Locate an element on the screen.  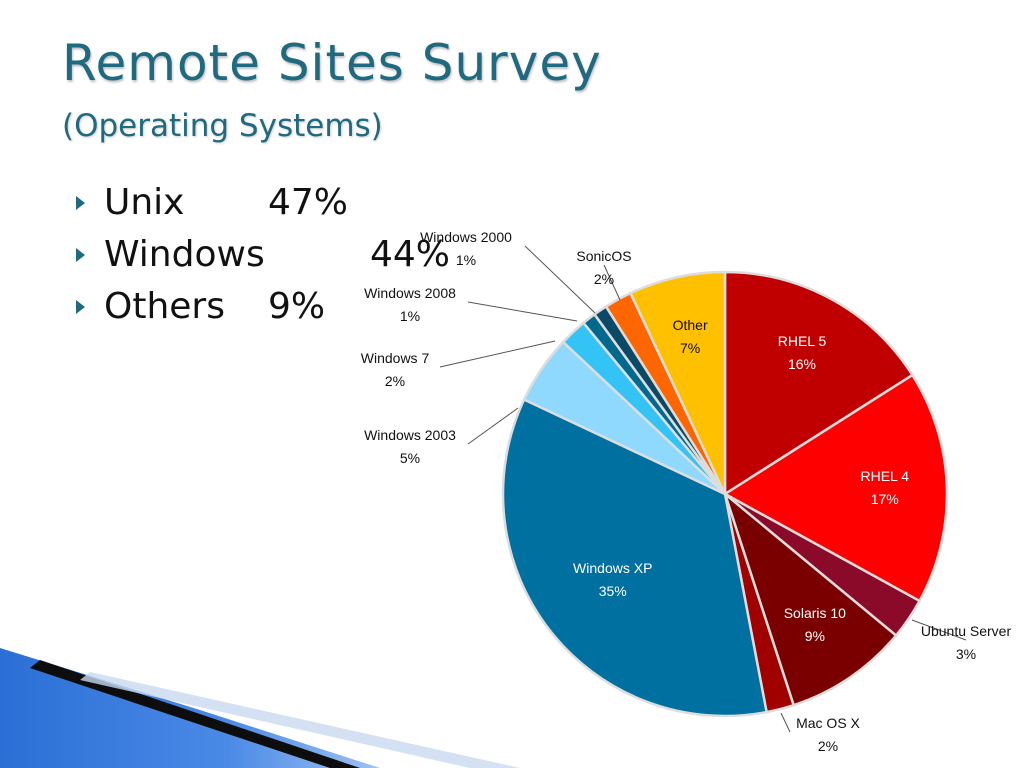
slice-value-label: 5% is located at coordinates (410, 458).